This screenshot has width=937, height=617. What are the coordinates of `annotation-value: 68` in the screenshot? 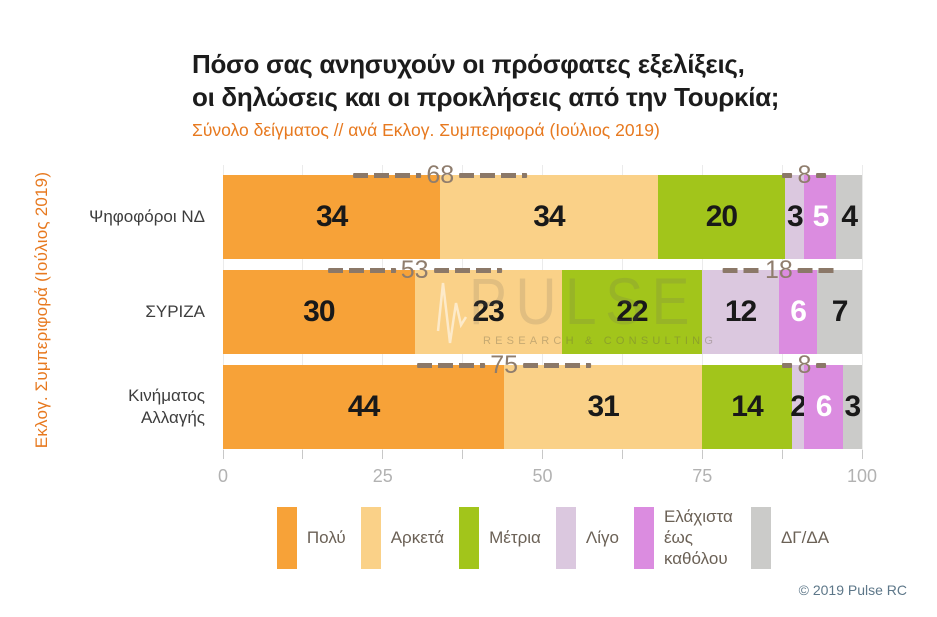 It's located at (440, 174).